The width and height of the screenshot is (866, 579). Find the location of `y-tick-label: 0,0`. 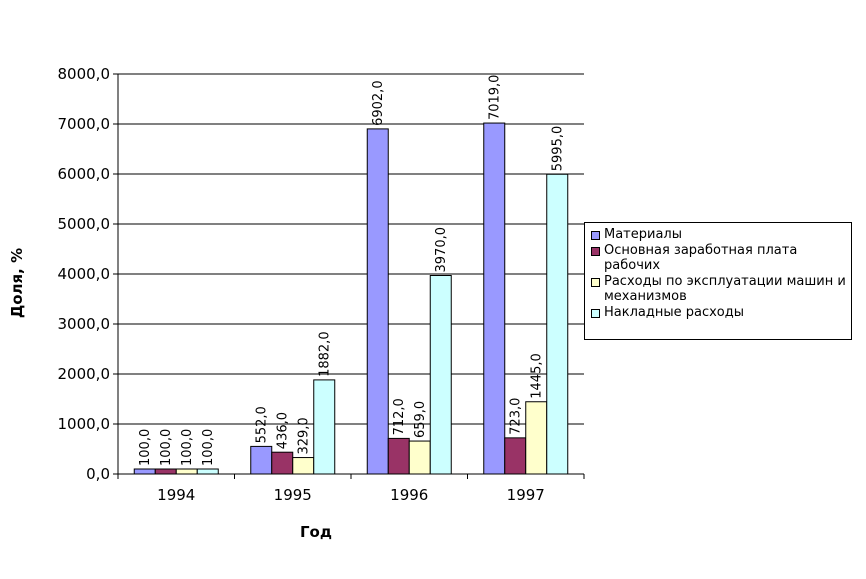

y-tick-label: 0,0 is located at coordinates (98, 474).